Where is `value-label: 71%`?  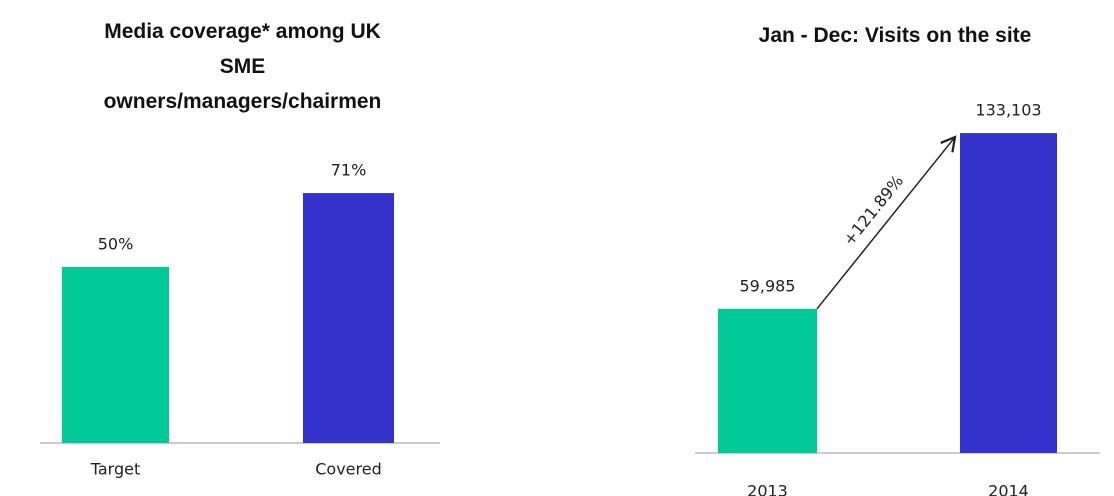
value-label: 71% is located at coordinates (349, 170).